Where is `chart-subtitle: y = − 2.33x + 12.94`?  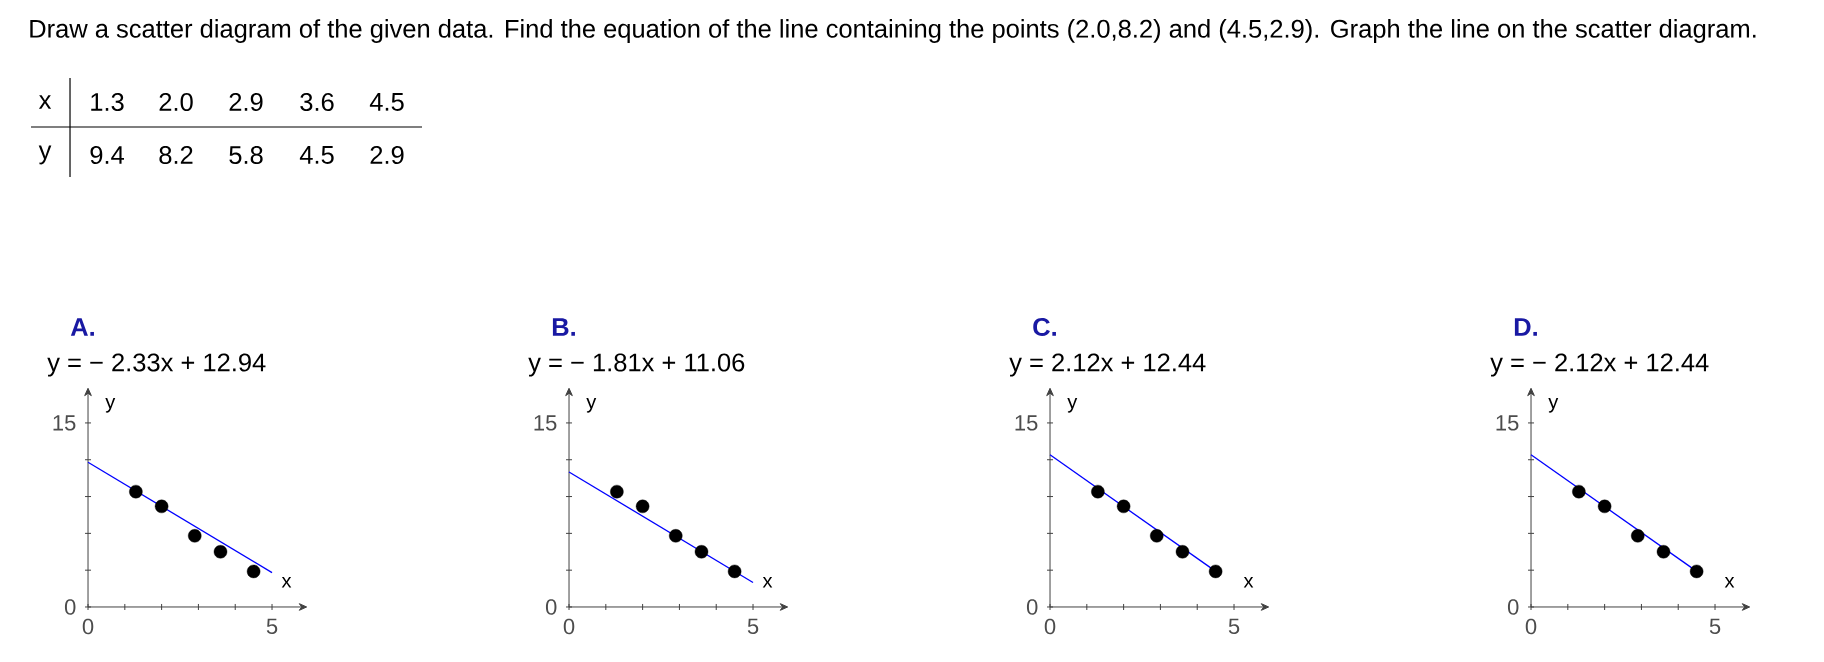 chart-subtitle: y = − 2.33x + 12.94 is located at coordinates (156, 365).